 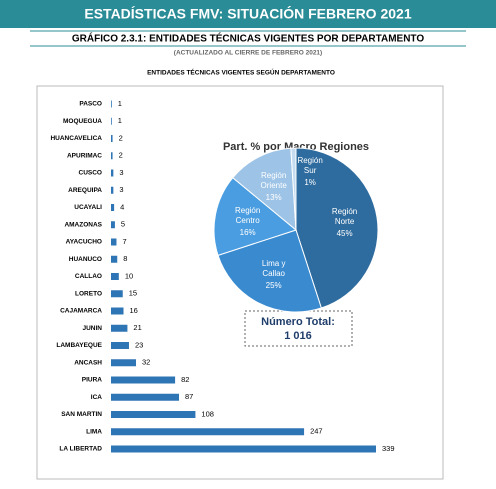 What do you see at coordinates (97, 397) in the screenshot?
I see `category-label: ICA` at bounding box center [97, 397].